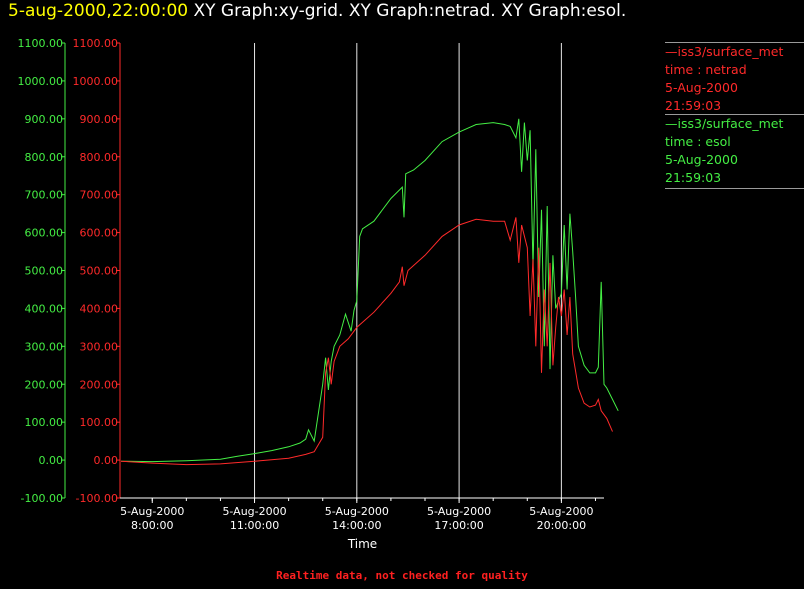 The width and height of the screenshot is (804, 589). What do you see at coordinates (41, 43) in the screenshot?
I see `y-tick-label-esol: 1100.00` at bounding box center [41, 43].